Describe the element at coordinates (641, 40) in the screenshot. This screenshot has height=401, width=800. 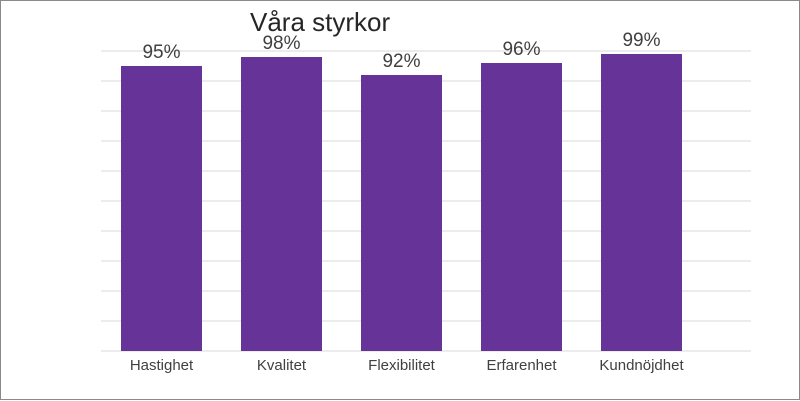
I see `data-label: 99%` at that location.